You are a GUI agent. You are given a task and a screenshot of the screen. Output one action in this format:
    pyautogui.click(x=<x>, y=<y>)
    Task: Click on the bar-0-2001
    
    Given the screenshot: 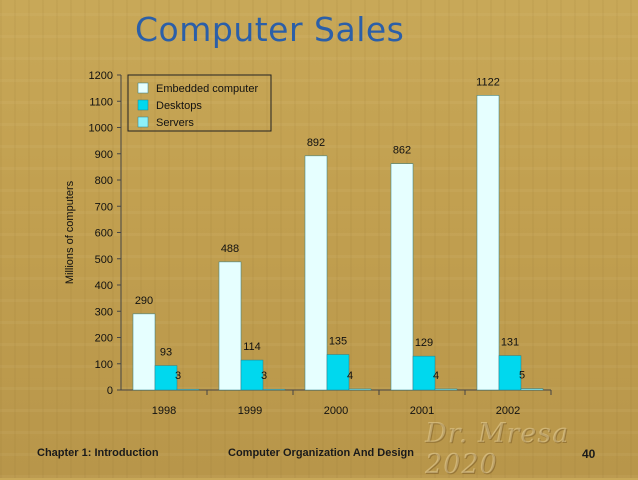 What is the action you would take?
    pyautogui.click(x=402, y=277)
    